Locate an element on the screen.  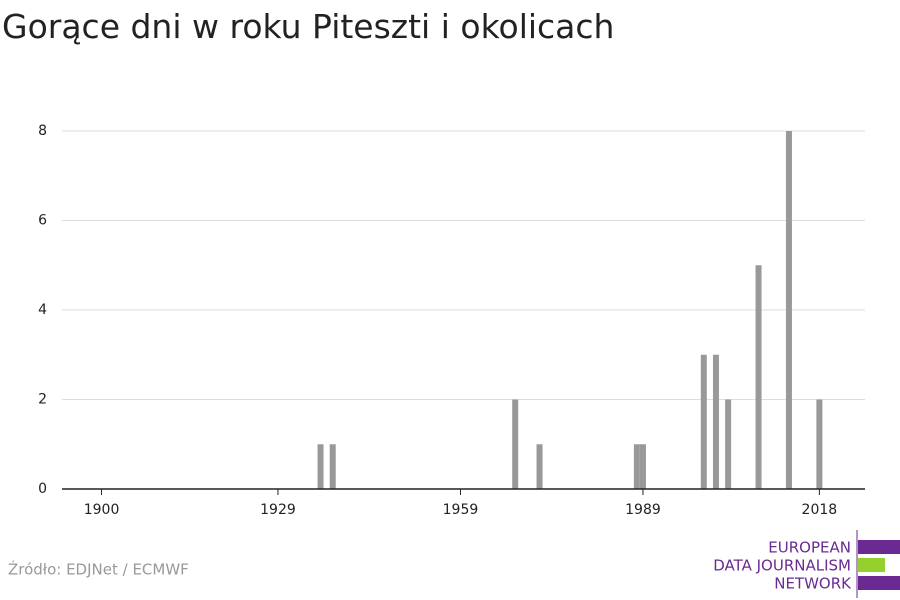
x-tick-label: 1900 is located at coordinates (102, 510).